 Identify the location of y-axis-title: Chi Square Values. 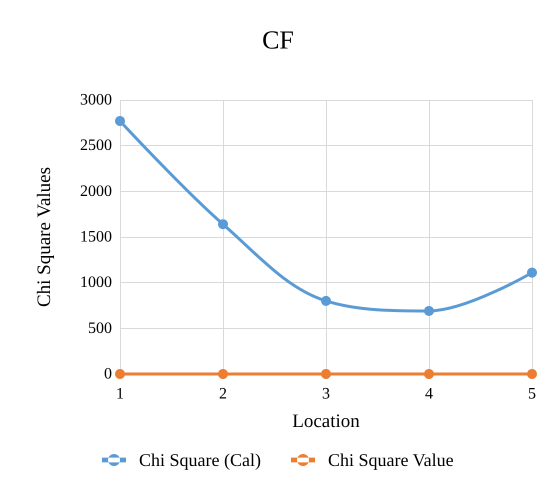
(44, 237).